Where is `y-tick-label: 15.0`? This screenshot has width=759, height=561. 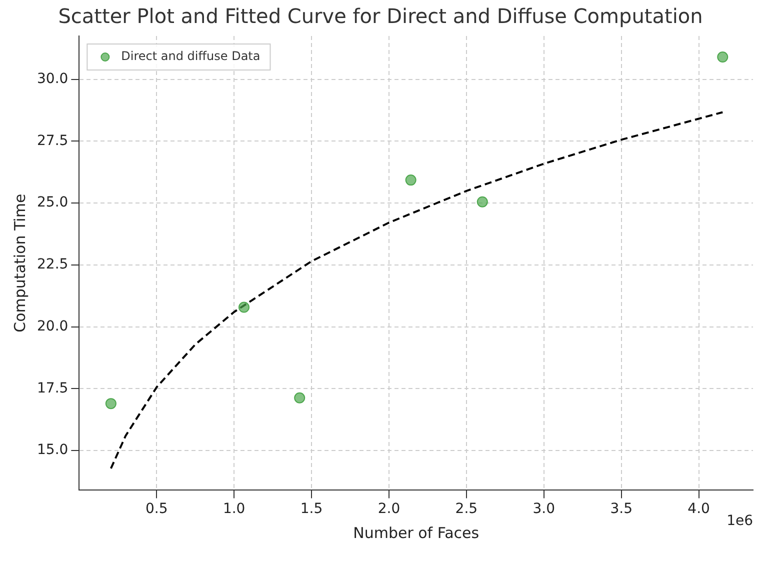 y-tick-label: 15.0 is located at coordinates (52, 450).